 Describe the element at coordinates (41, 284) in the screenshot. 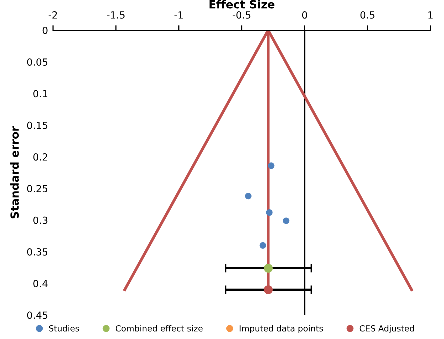

I see `y-tick-label: 0.4` at that location.